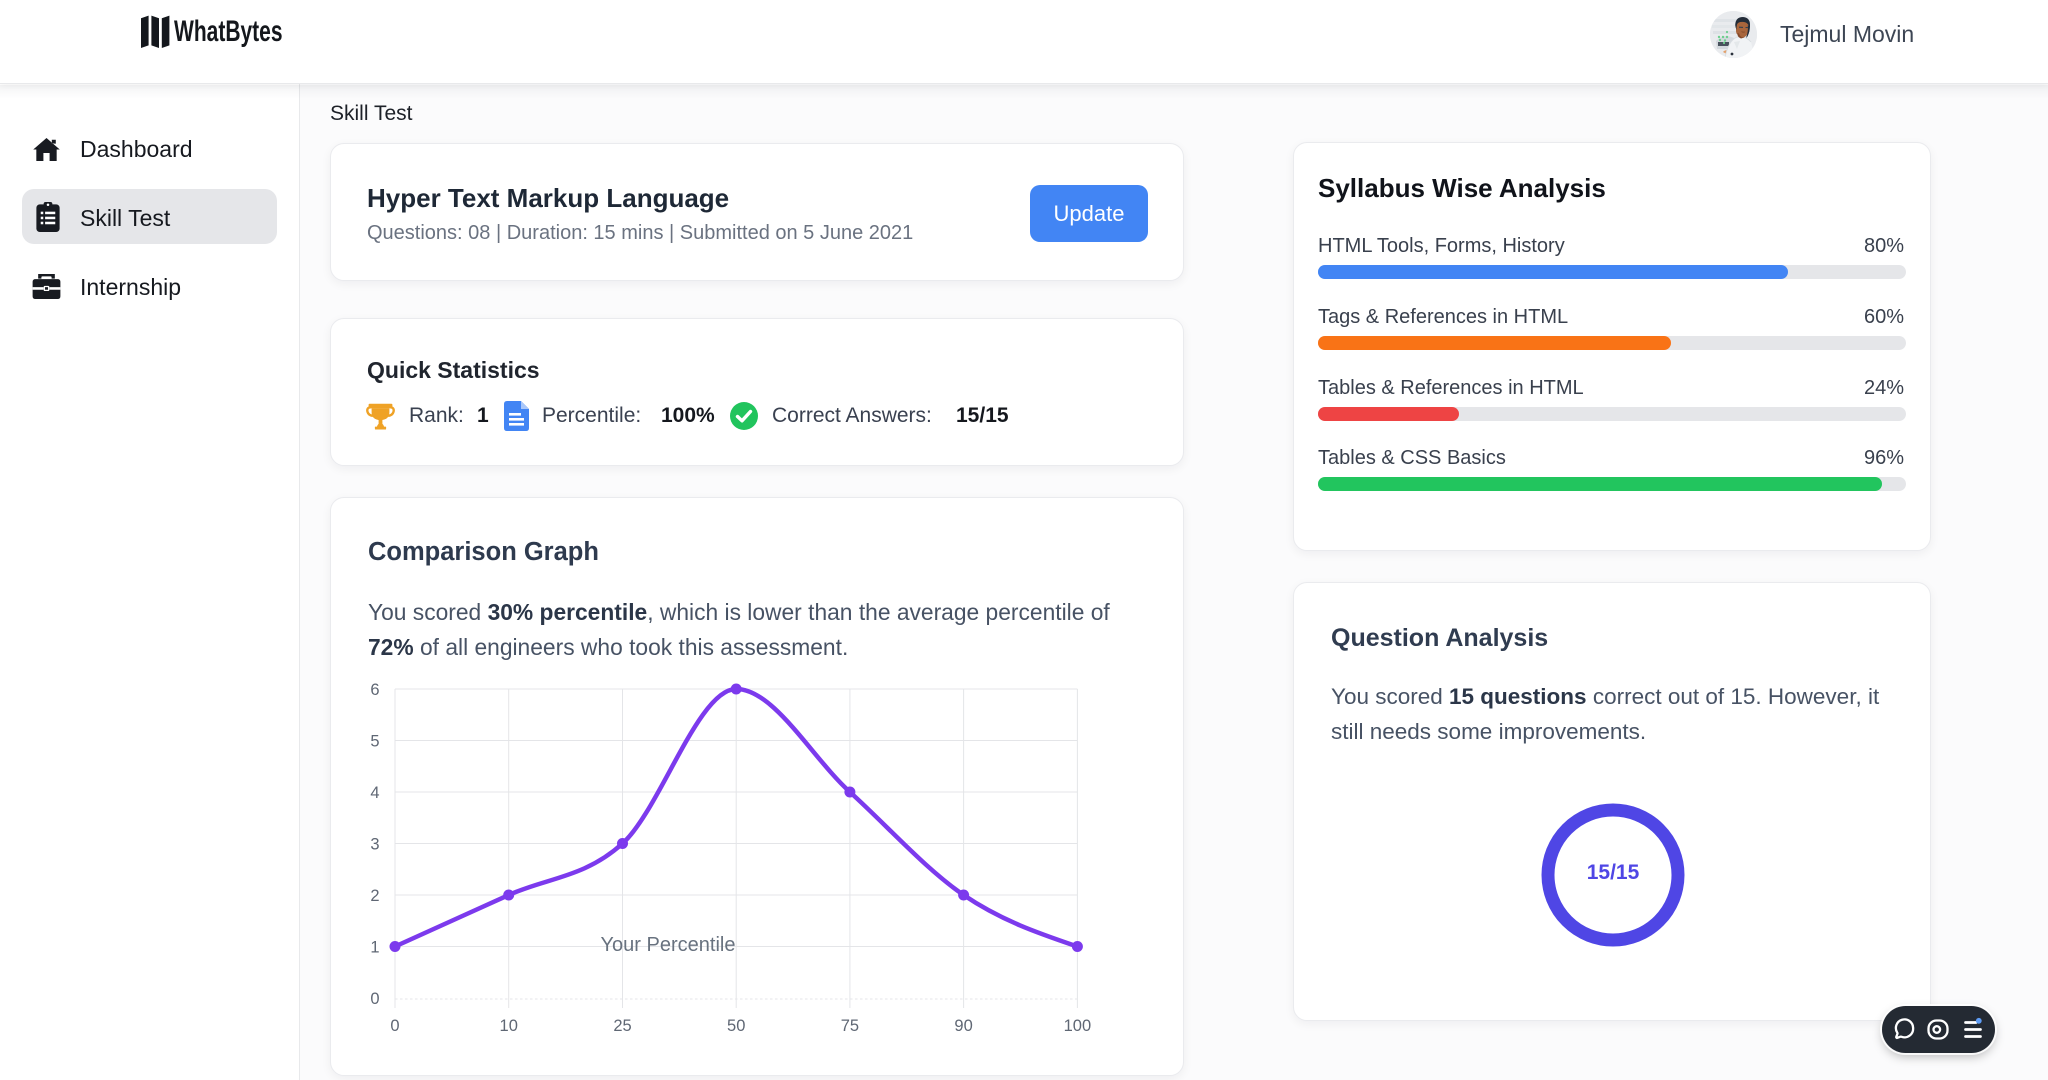  I want to click on svg-text: 75, so click(850, 1026).